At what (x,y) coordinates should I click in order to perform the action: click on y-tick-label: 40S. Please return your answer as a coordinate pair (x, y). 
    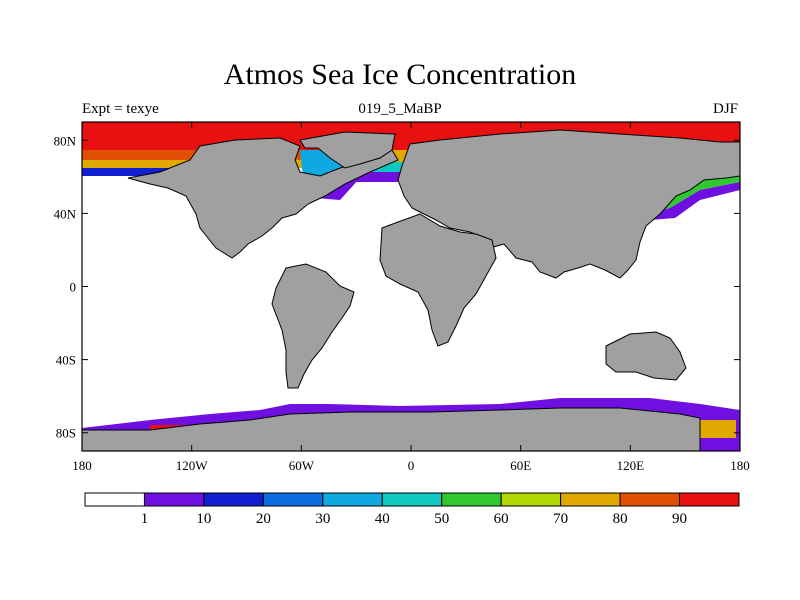
    Looking at the image, I should click on (66, 360).